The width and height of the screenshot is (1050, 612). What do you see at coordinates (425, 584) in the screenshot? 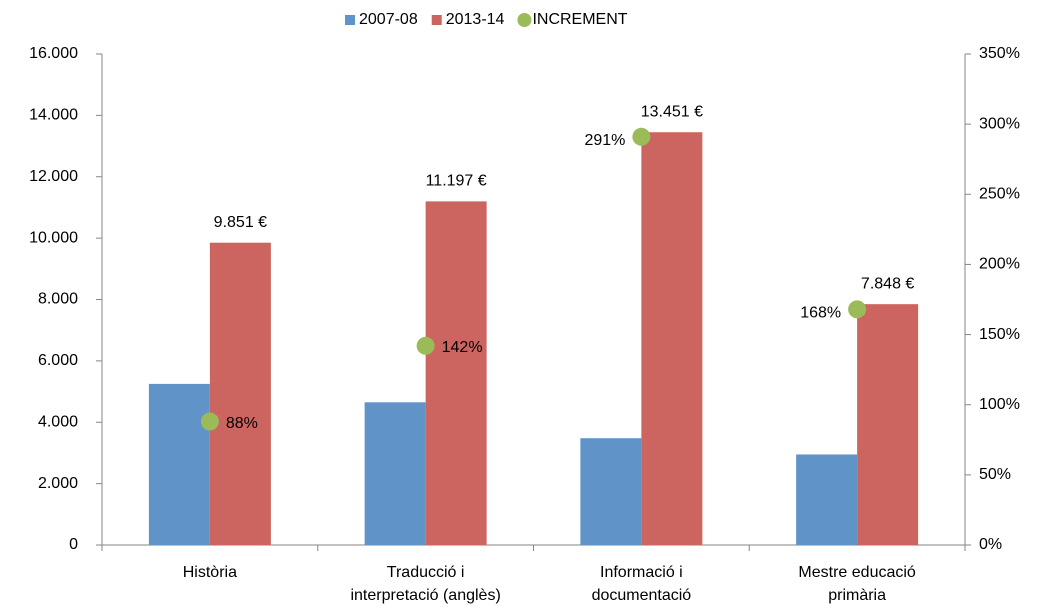
I see `x-tick-label: Traducció i interpretació (anglès)` at bounding box center [425, 584].